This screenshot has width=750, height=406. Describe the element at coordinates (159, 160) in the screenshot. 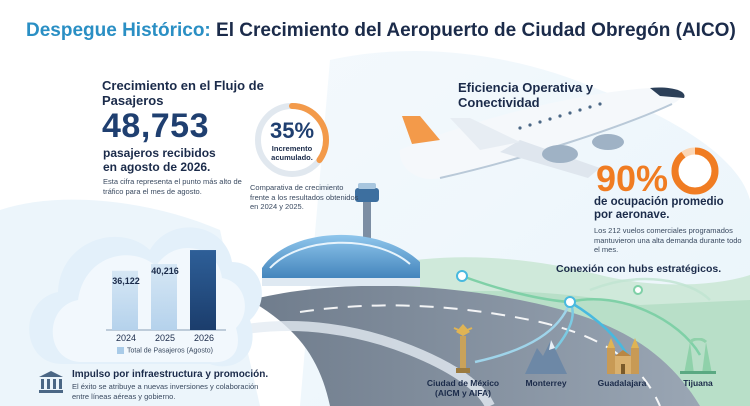

I see `passengers-subtitle: pasajeros recibidos en agosto de 2026.` at that location.